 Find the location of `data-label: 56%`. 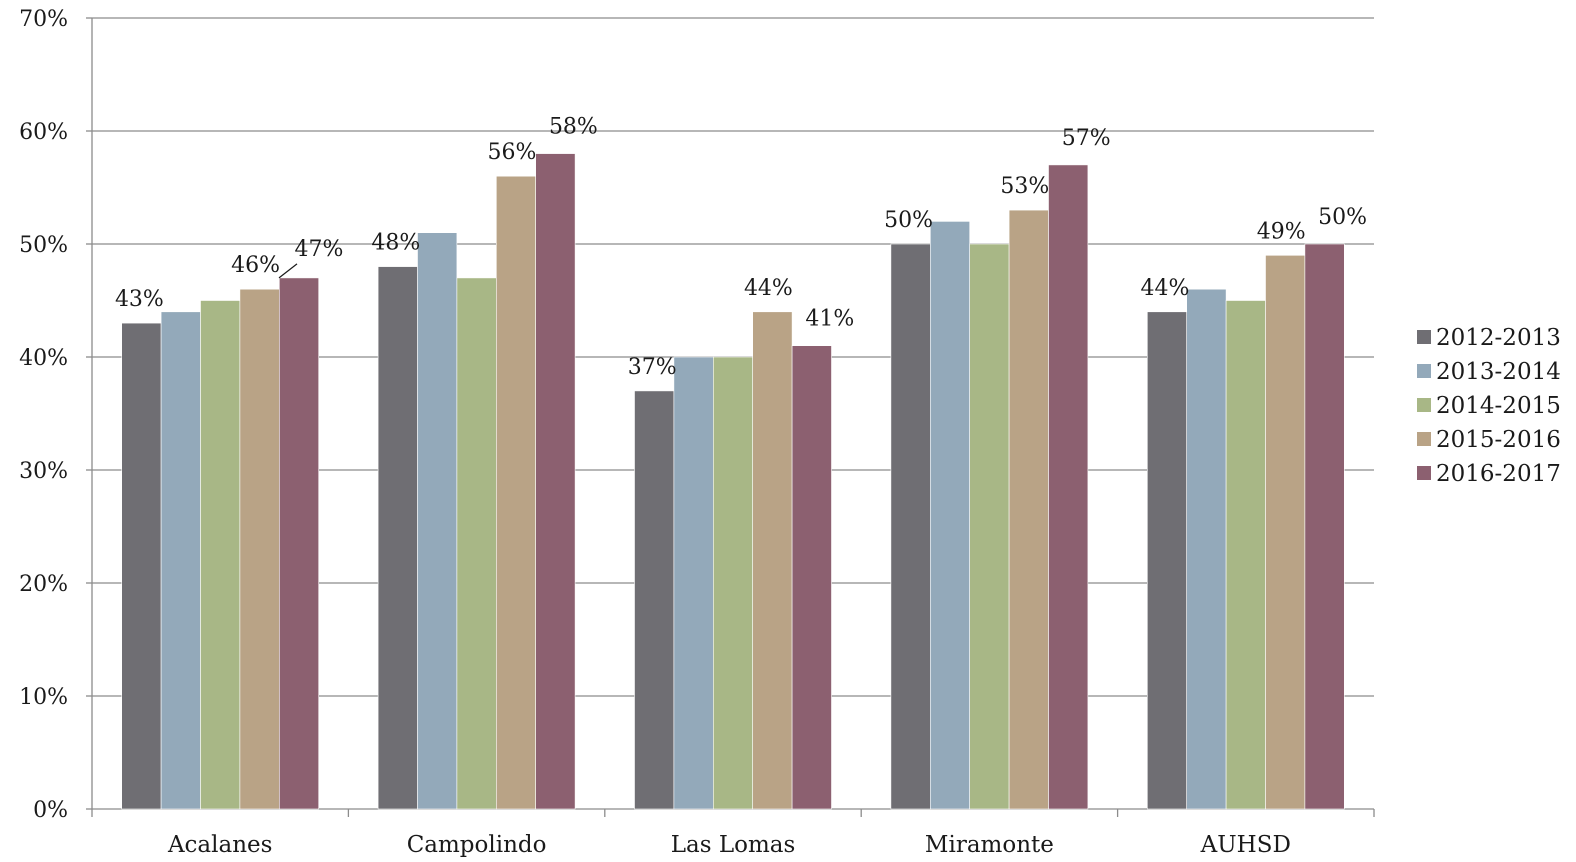

data-label: 56% is located at coordinates (512, 152).